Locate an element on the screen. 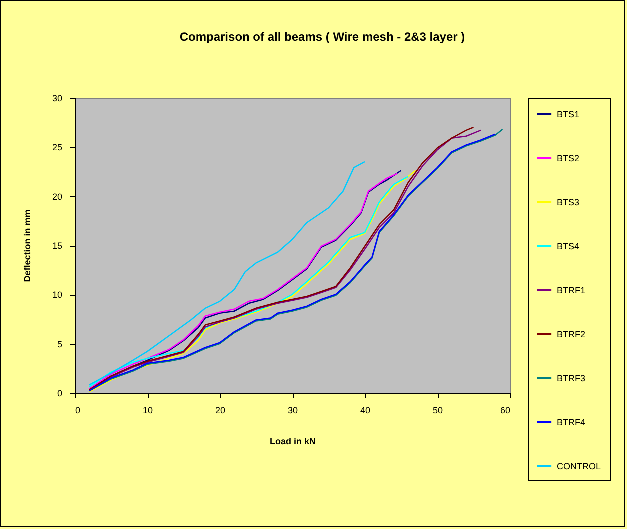  chart-title: Comparison of all beams ( Wire mesh - 2&3 layer ) is located at coordinates (323, 37).